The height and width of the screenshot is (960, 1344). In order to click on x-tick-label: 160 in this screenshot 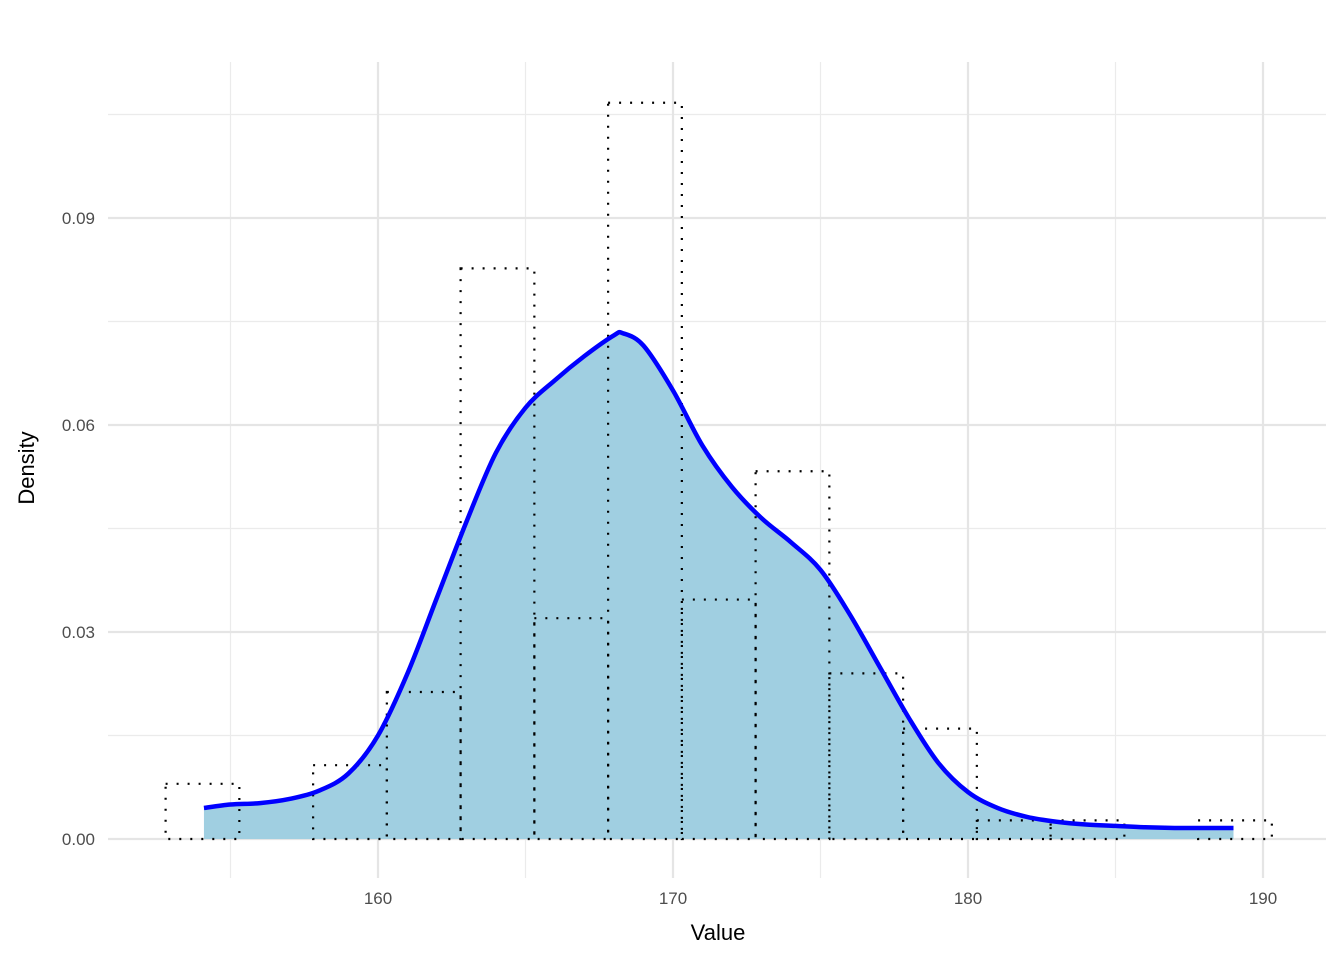, I will do `click(378, 898)`.